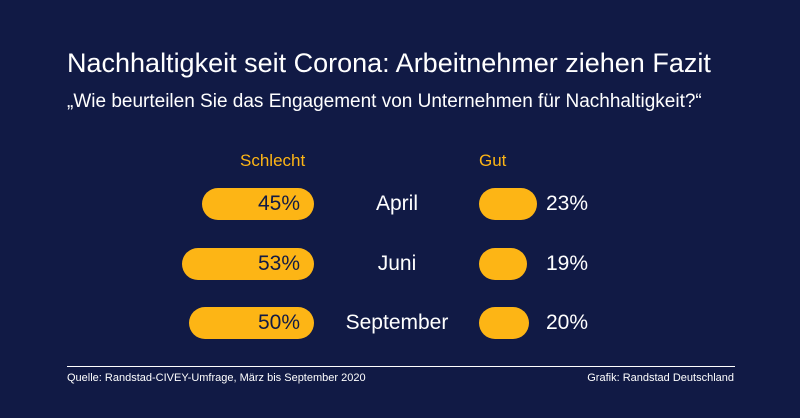 Image resolution: width=800 pixels, height=418 pixels. What do you see at coordinates (508, 204) in the screenshot?
I see `bar-gut-april` at bounding box center [508, 204].